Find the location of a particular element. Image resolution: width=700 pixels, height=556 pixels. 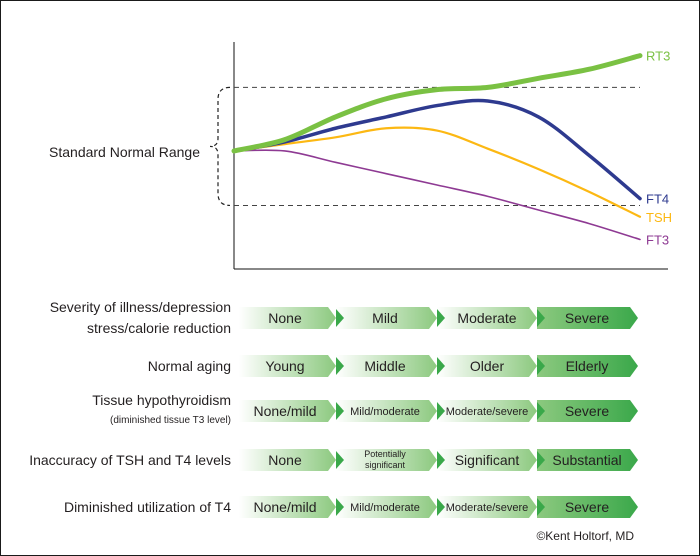

scale-step-label: Elderly is located at coordinates (587, 366).